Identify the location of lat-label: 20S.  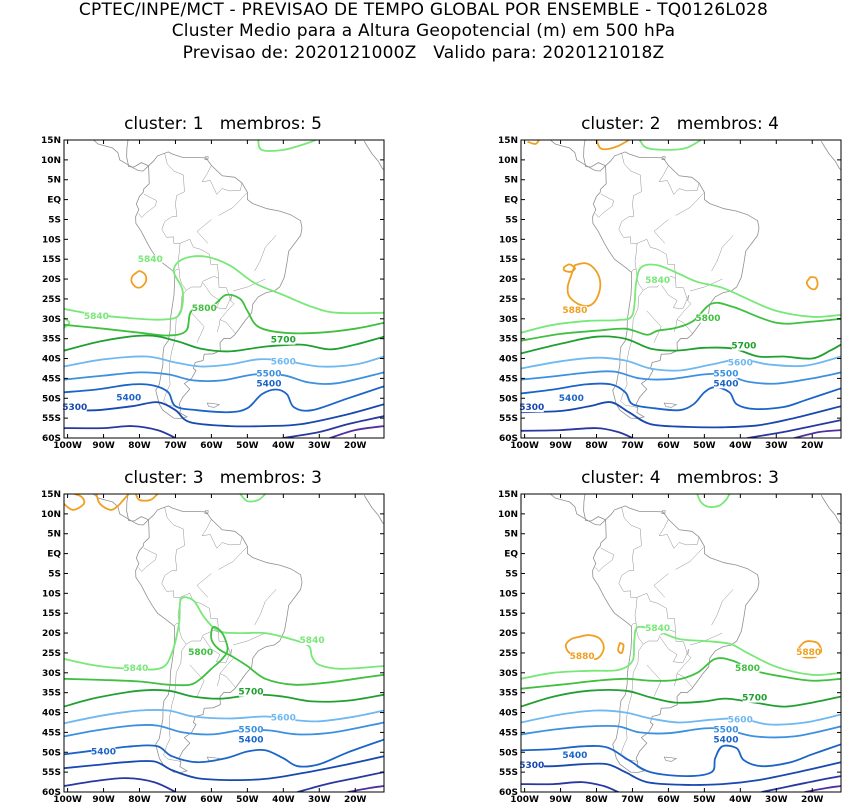
(508, 634).